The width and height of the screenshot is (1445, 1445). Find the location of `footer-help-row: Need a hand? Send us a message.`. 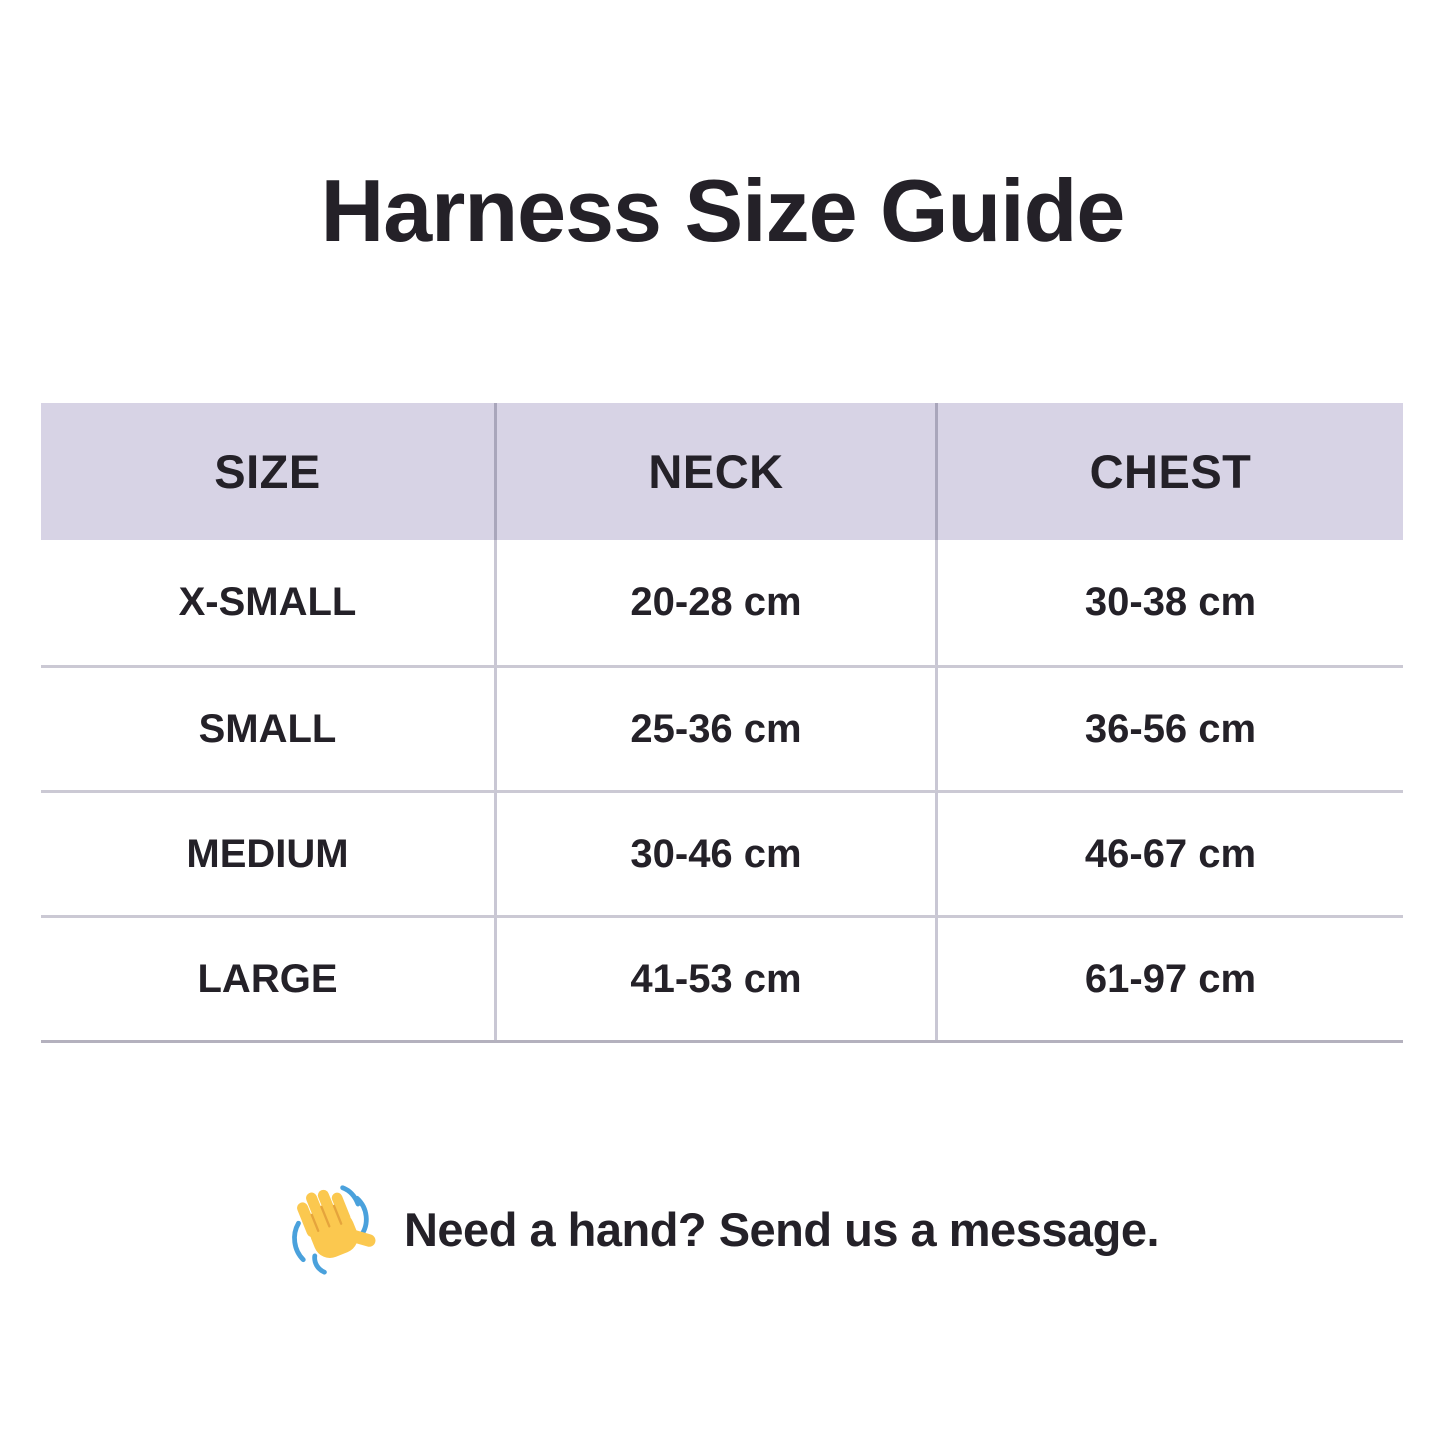

footer-help-row: Need a hand? Send us a message. is located at coordinates (722, 1229).